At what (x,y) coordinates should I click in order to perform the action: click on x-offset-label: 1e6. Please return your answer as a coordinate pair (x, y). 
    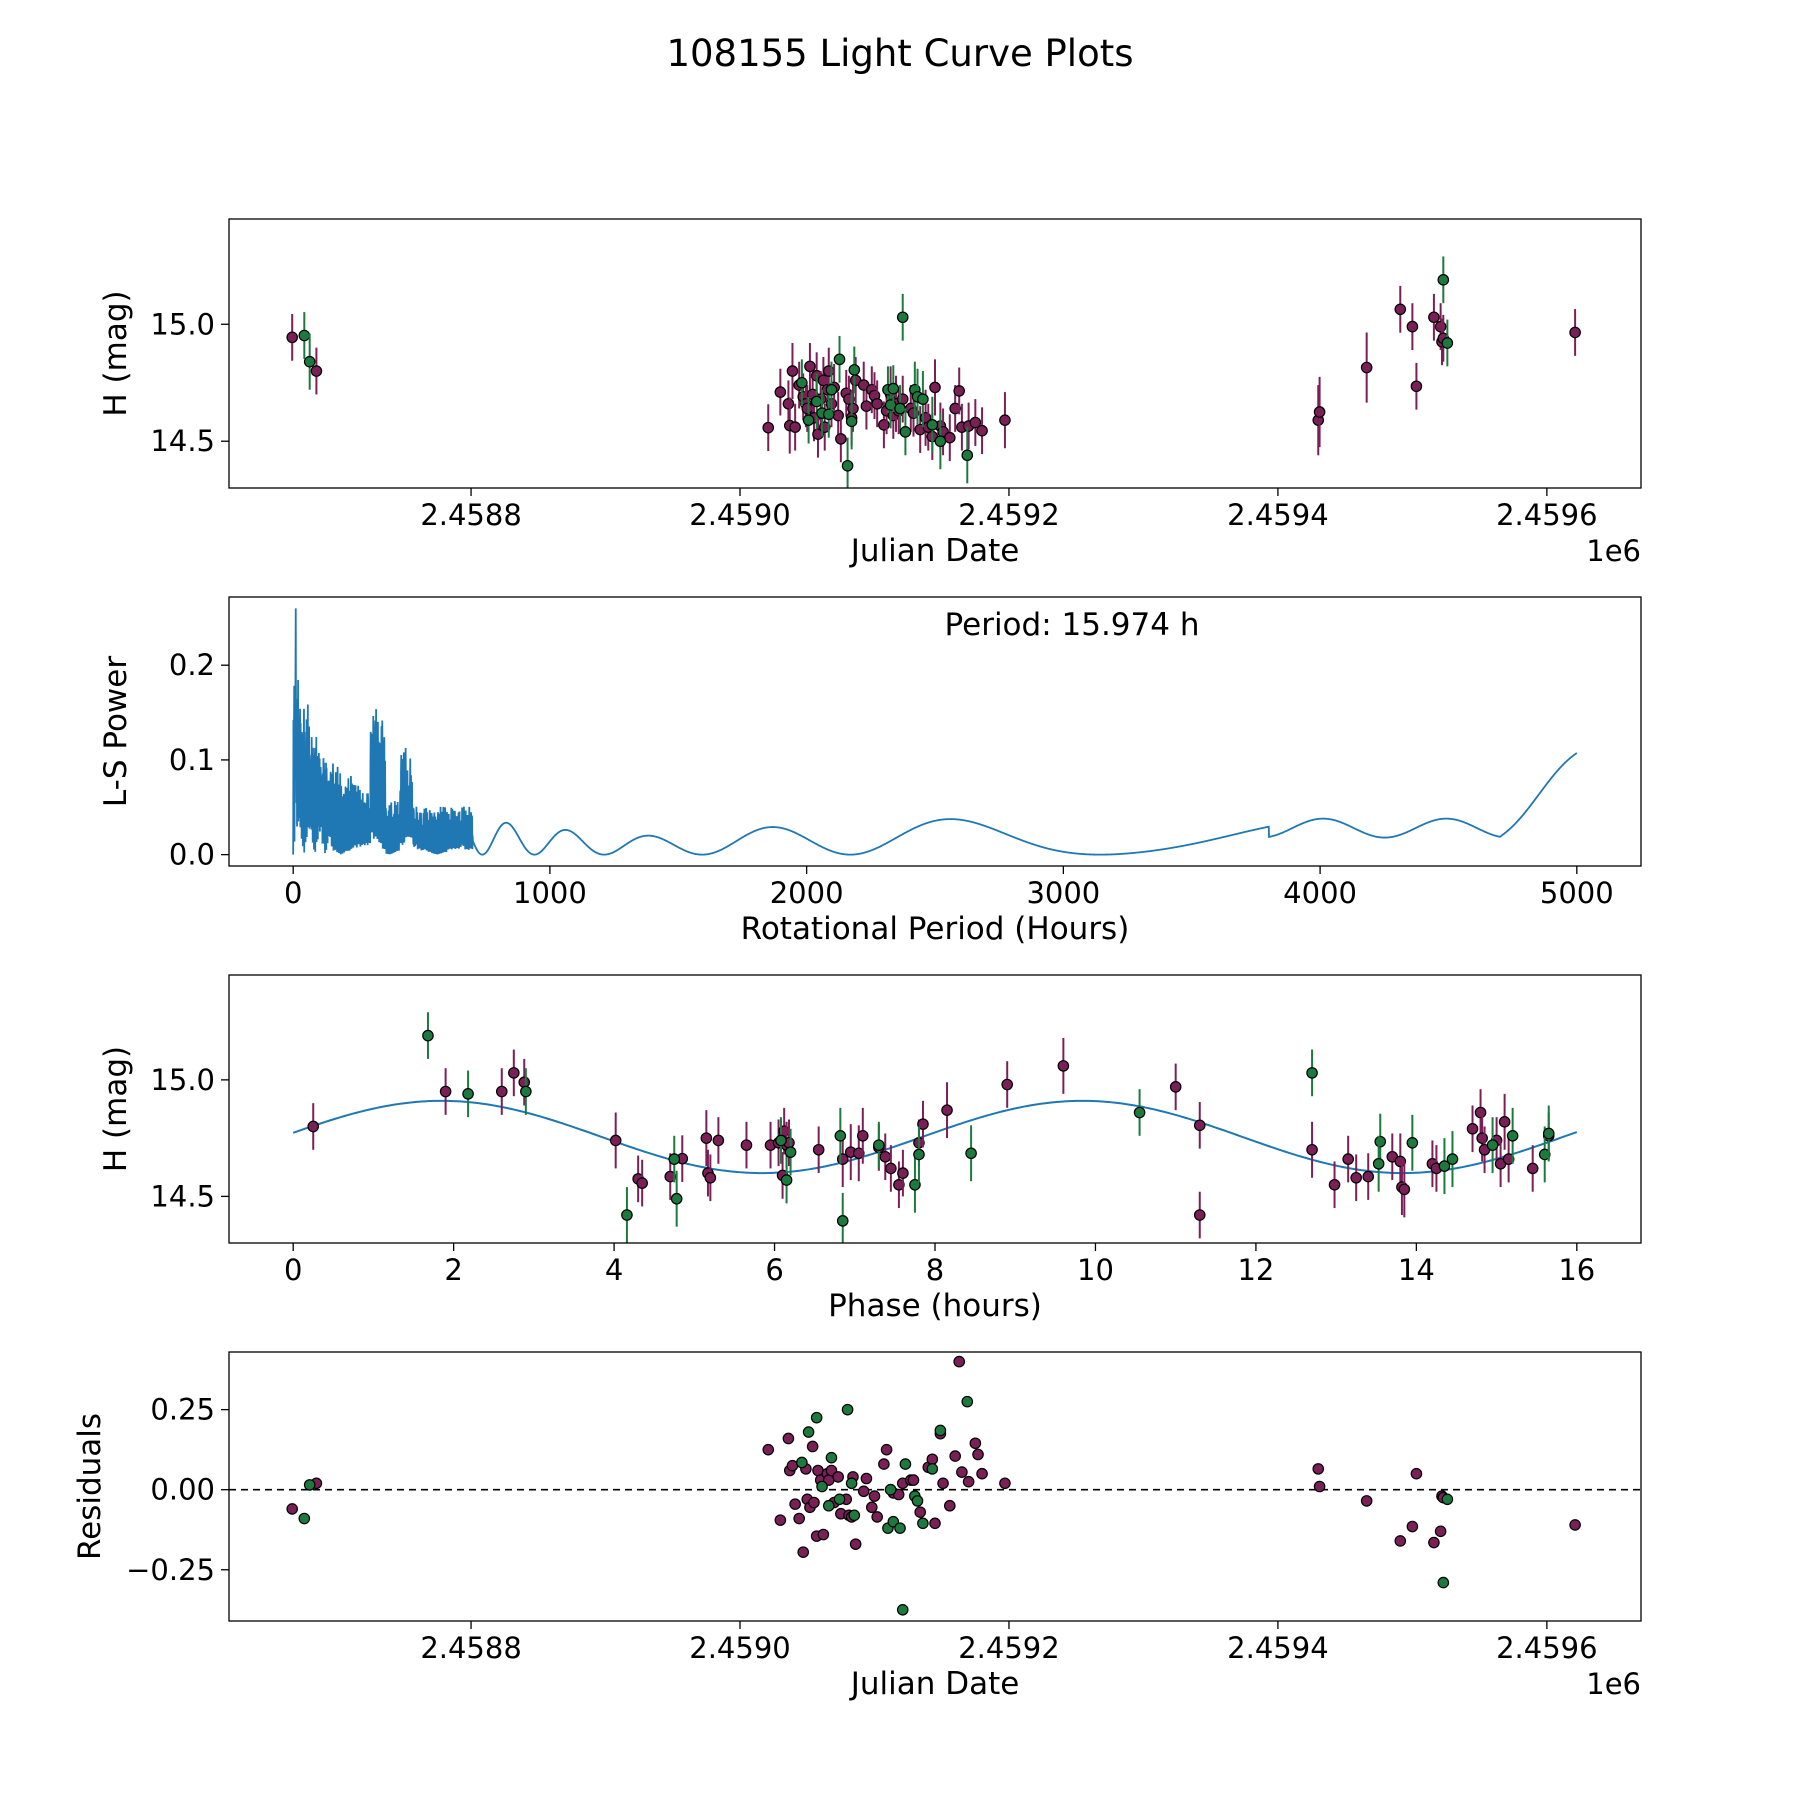
    Looking at the image, I should click on (1613, 551).